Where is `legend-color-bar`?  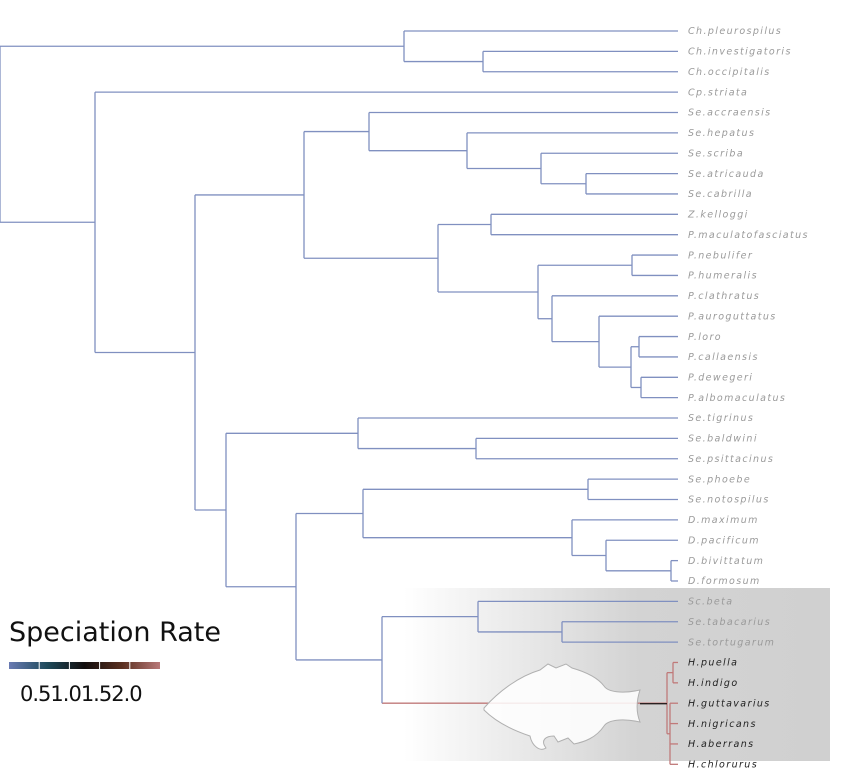
legend-color-bar is located at coordinates (84, 665).